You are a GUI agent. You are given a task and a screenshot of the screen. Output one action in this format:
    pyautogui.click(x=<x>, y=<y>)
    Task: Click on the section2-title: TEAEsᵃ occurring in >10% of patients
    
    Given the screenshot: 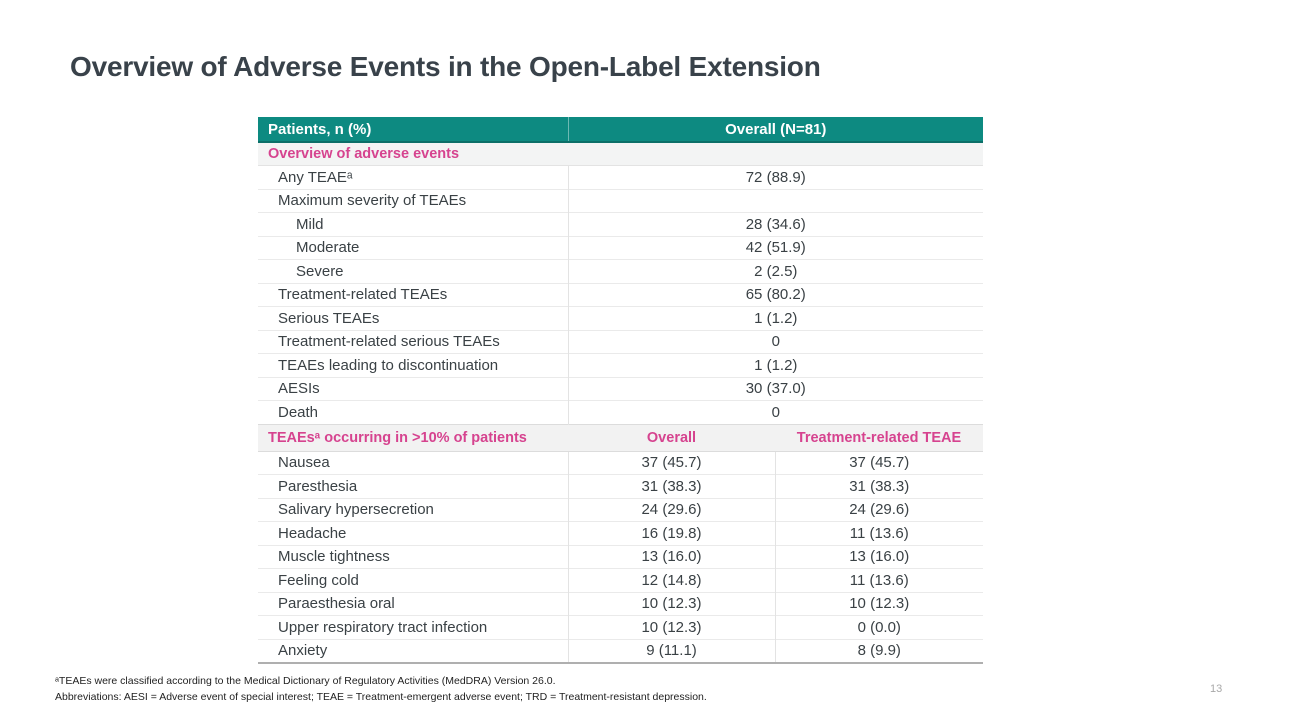 What is the action you would take?
    pyautogui.click(x=413, y=437)
    